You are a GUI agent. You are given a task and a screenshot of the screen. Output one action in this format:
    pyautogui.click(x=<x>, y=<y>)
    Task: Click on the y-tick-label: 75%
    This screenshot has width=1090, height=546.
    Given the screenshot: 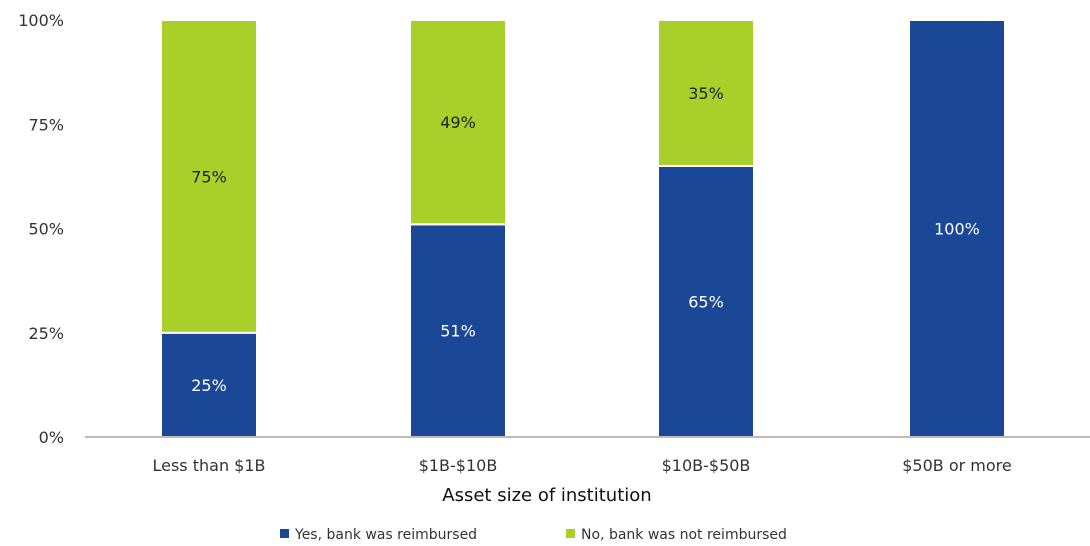 What is the action you would take?
    pyautogui.click(x=46, y=124)
    